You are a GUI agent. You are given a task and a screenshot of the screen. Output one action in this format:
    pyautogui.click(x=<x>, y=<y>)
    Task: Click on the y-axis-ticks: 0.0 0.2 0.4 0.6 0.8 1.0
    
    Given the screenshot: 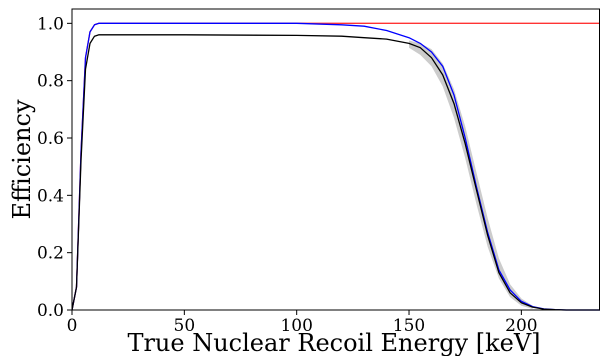 What is the action you would take?
    pyautogui.click(x=54, y=167)
    